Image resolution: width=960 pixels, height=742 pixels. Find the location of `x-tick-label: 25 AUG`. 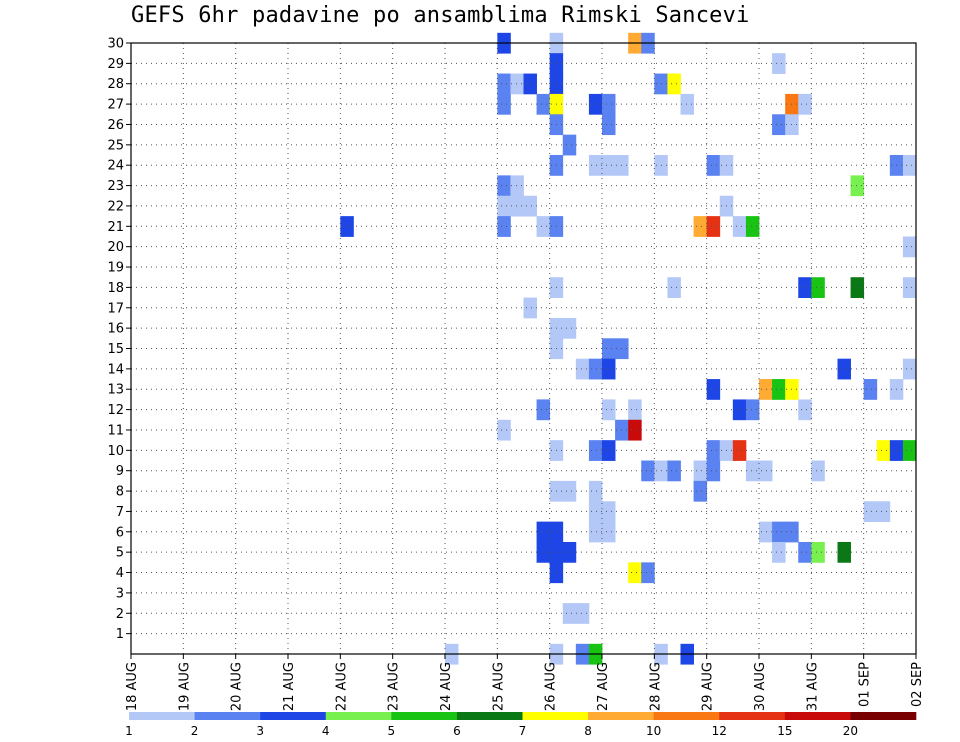

x-tick-label: 25 AUG is located at coordinates (498, 686).